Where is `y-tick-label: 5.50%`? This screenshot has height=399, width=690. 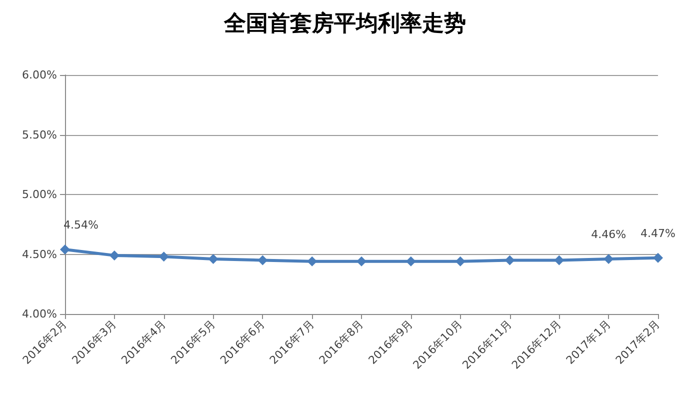 y-tick-label: 5.50% is located at coordinates (39, 135).